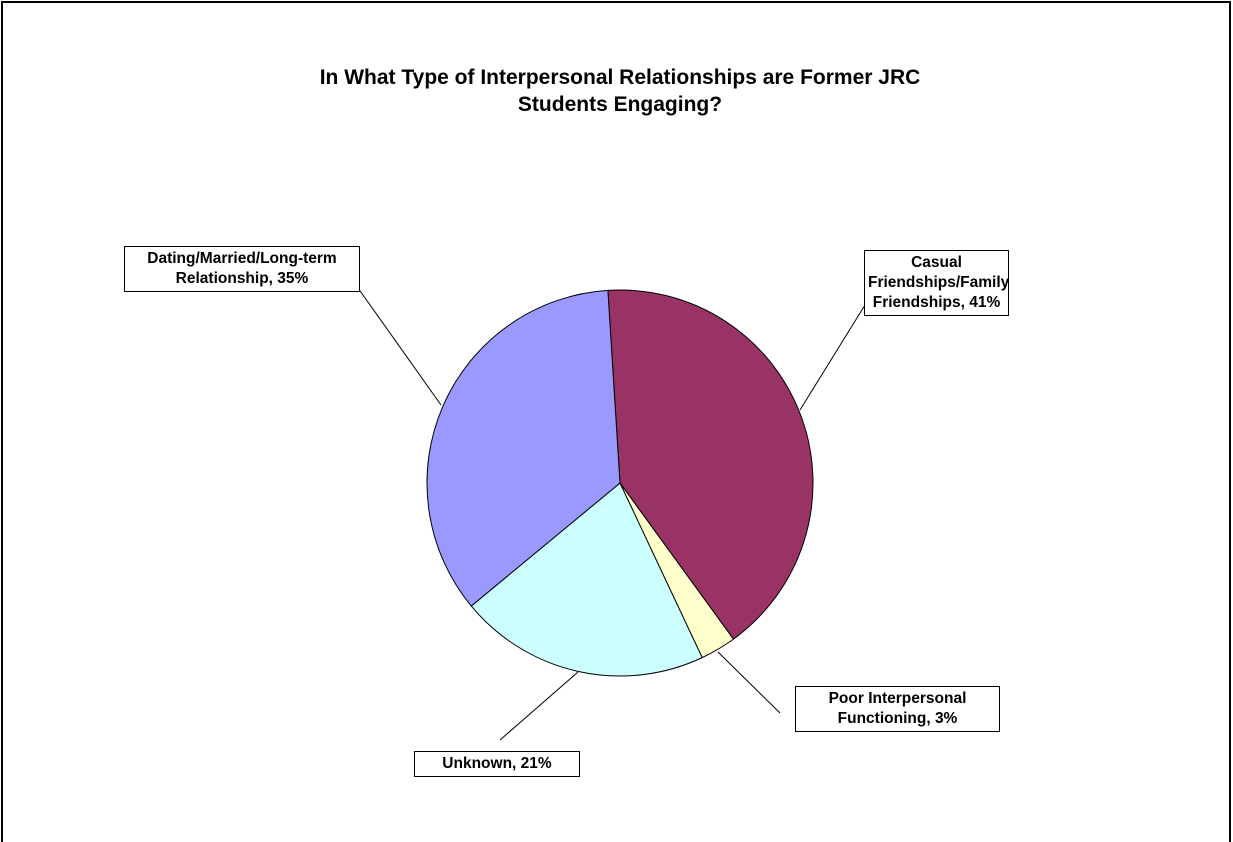  I want to click on data-label: Unknown, 21%, so click(497, 764).